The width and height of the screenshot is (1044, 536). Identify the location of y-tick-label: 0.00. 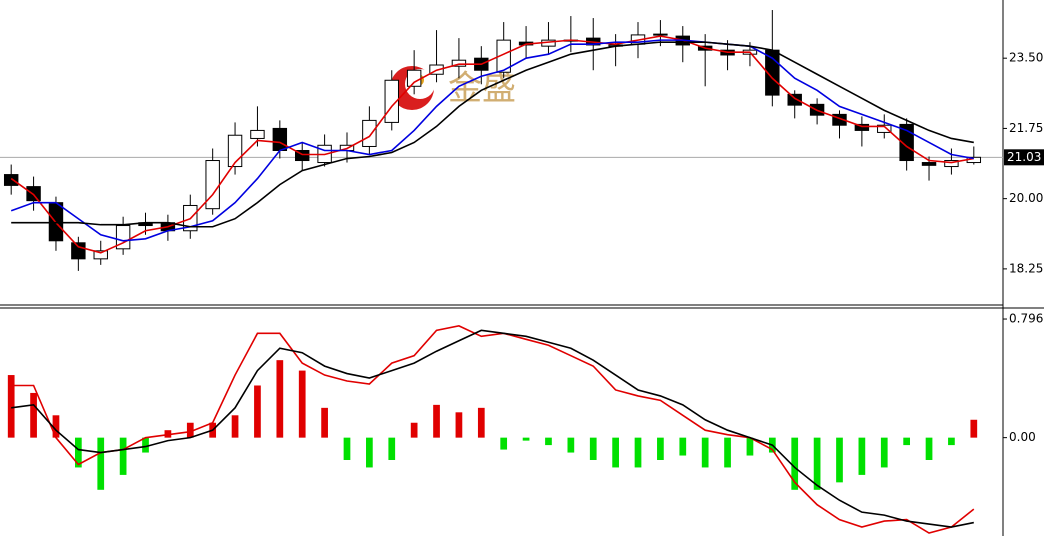
(1022, 437).